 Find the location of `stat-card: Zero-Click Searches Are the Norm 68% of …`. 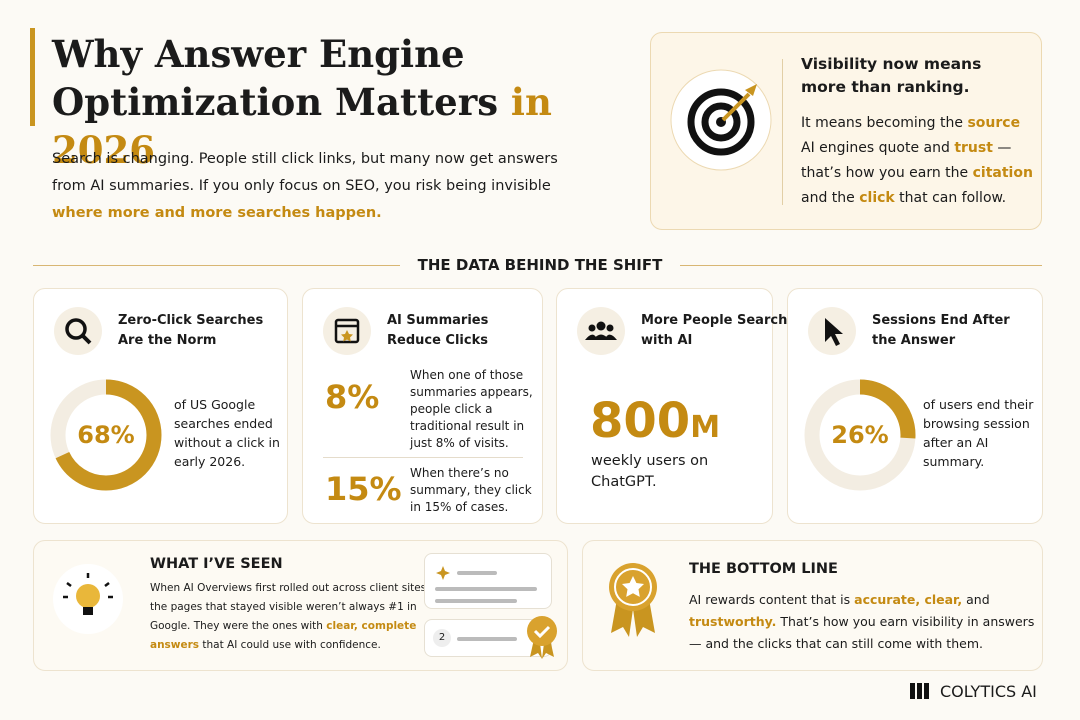

stat-card: Zero-Click Searches Are the Norm 68% of … is located at coordinates (160, 406).